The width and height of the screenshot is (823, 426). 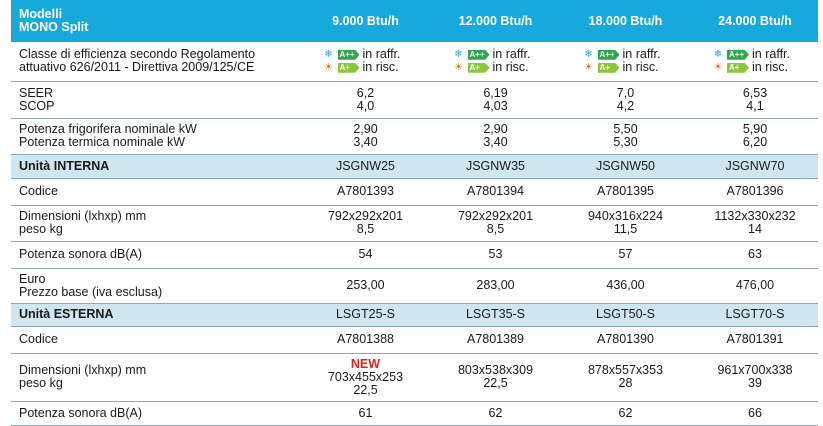 I want to click on seer-scop-row: SEER SCOP 6,2 4,0 6,19 4,03 7,0 4,2 6,53 4,1, so click(x=414, y=100).